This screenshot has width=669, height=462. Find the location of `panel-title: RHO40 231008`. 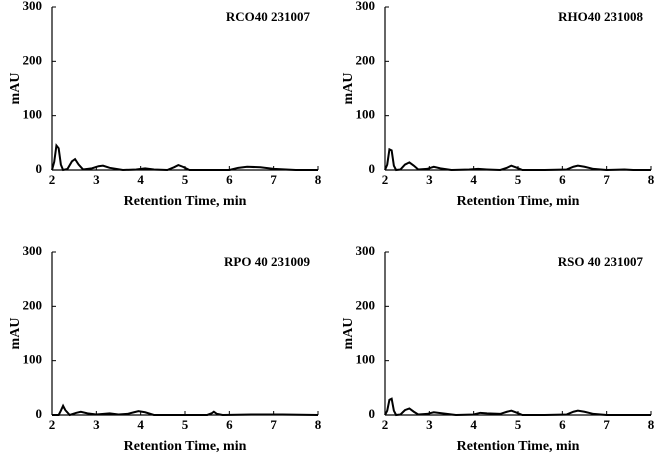

panel-title: RHO40 231008 is located at coordinates (600, 16).